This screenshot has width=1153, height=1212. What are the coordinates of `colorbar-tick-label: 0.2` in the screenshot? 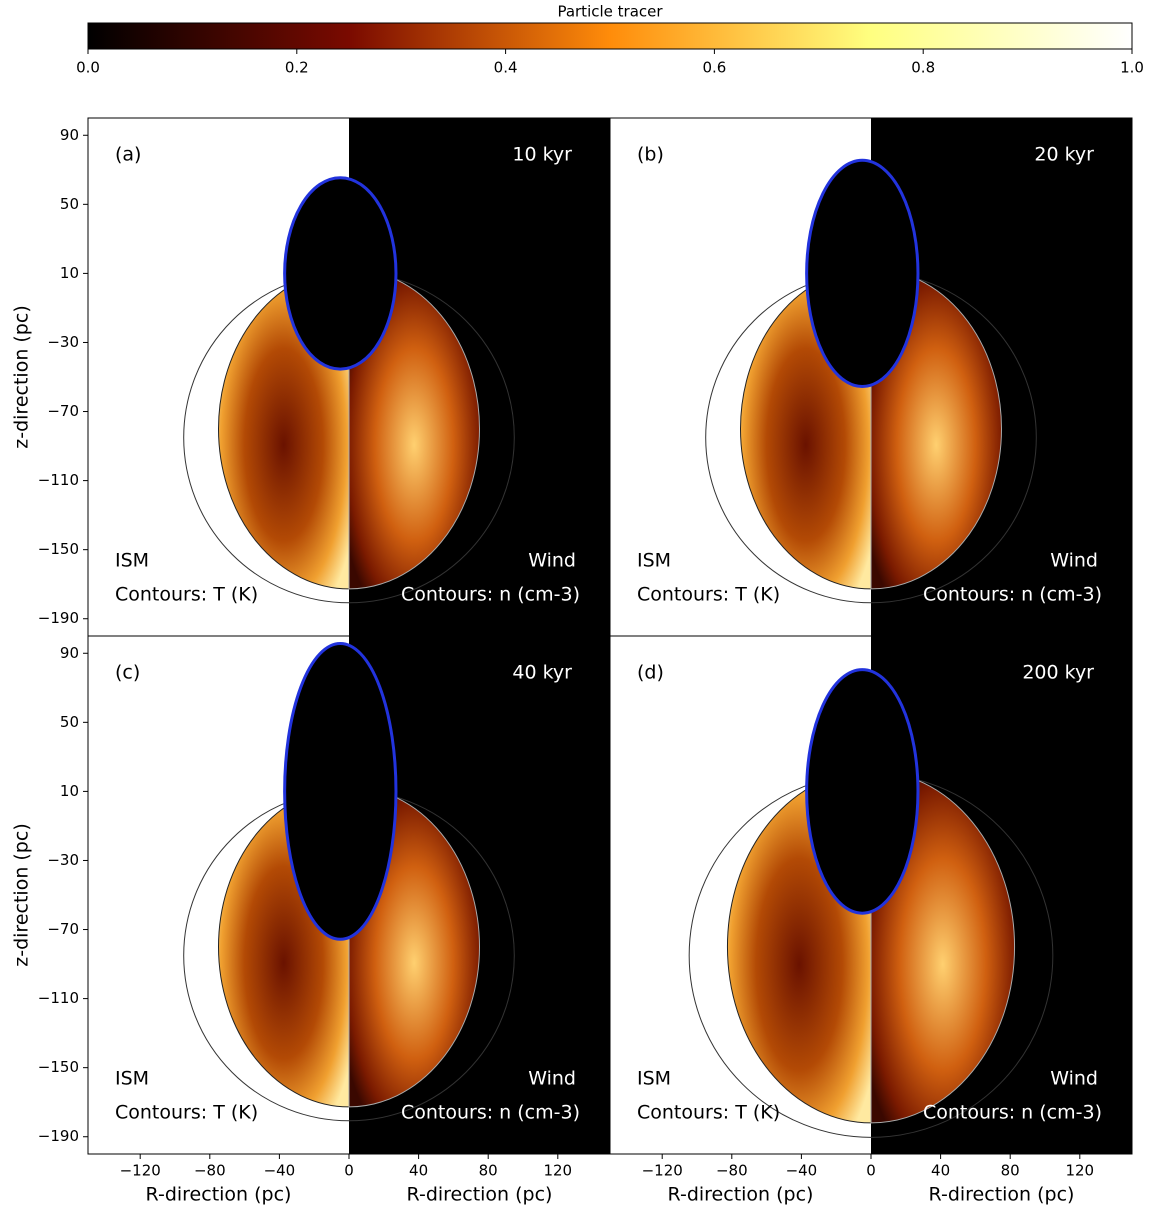 It's located at (297, 68).